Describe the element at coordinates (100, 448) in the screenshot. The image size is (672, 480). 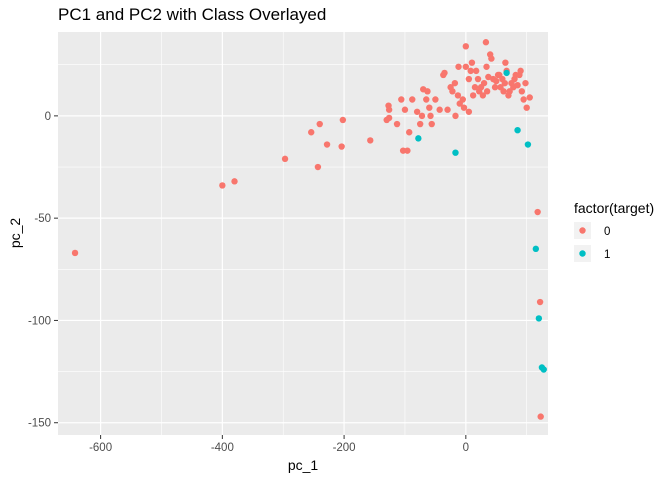
I see `x-tick-label: -600` at that location.